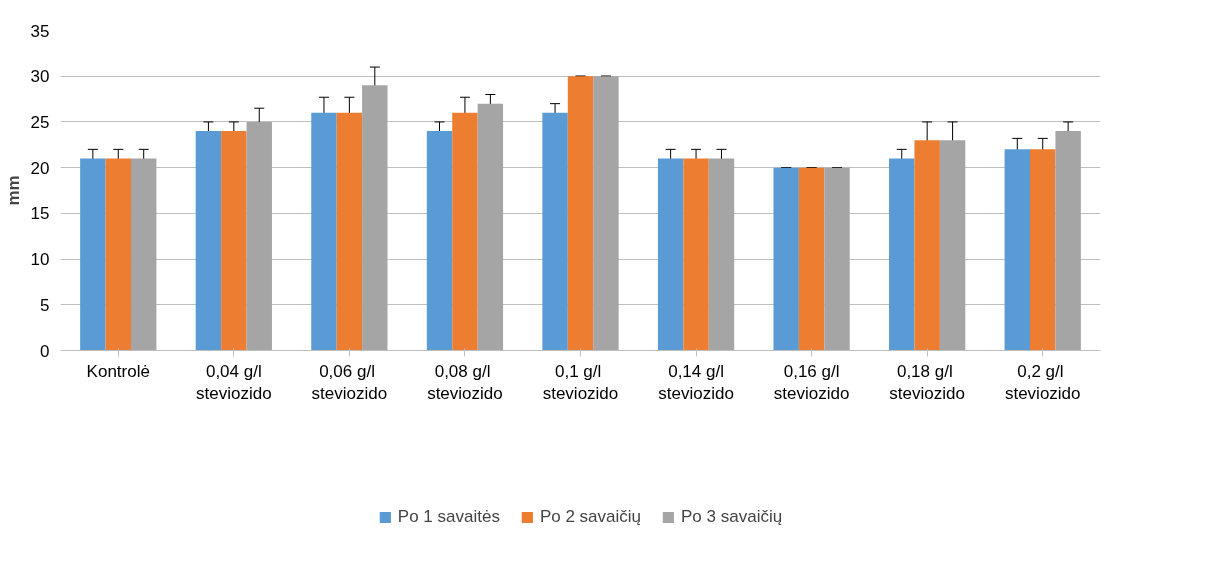  Describe the element at coordinates (580, 382) in the screenshot. I see `x-tick-label: 0,1 g/l steviozido` at that location.